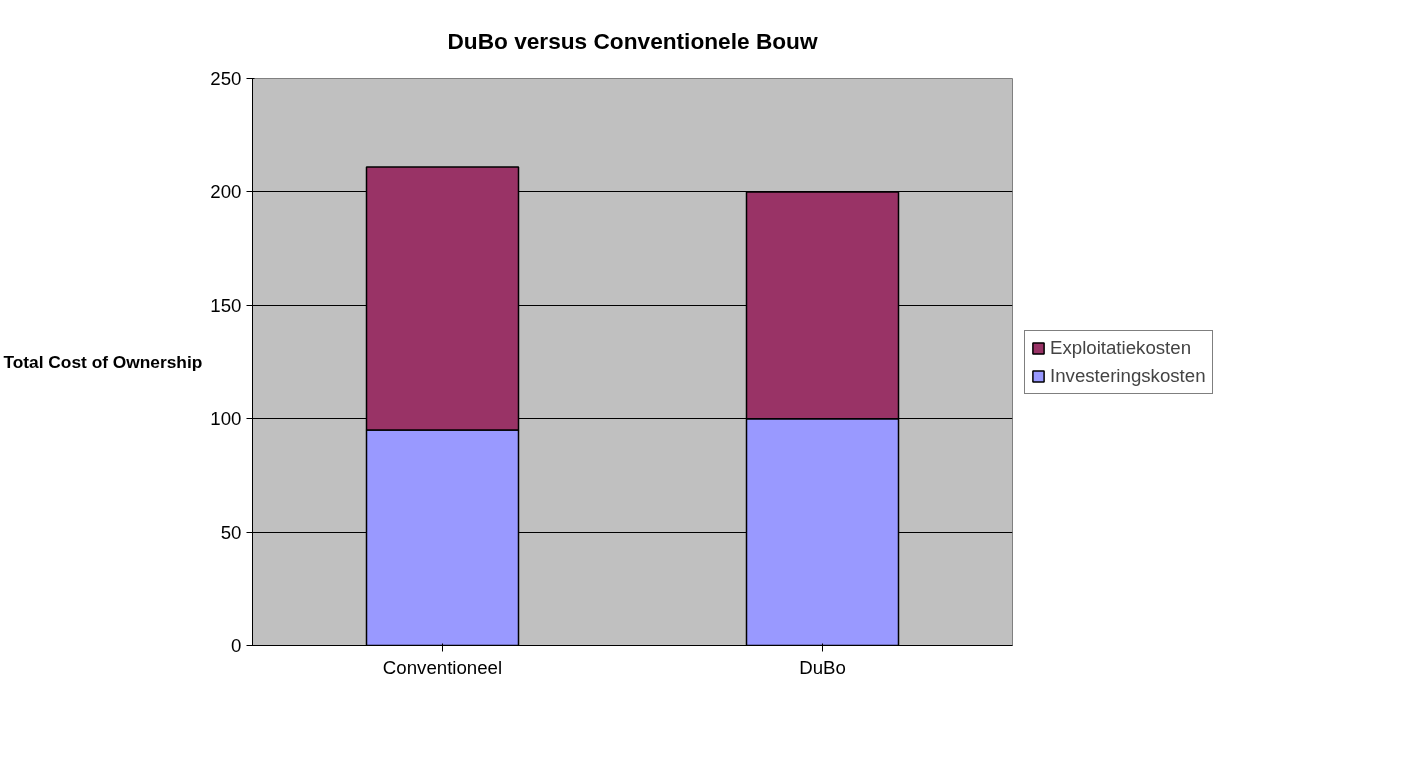  I want to click on chart-title: DuBo versus Conventionele Bouw, so click(632, 40).